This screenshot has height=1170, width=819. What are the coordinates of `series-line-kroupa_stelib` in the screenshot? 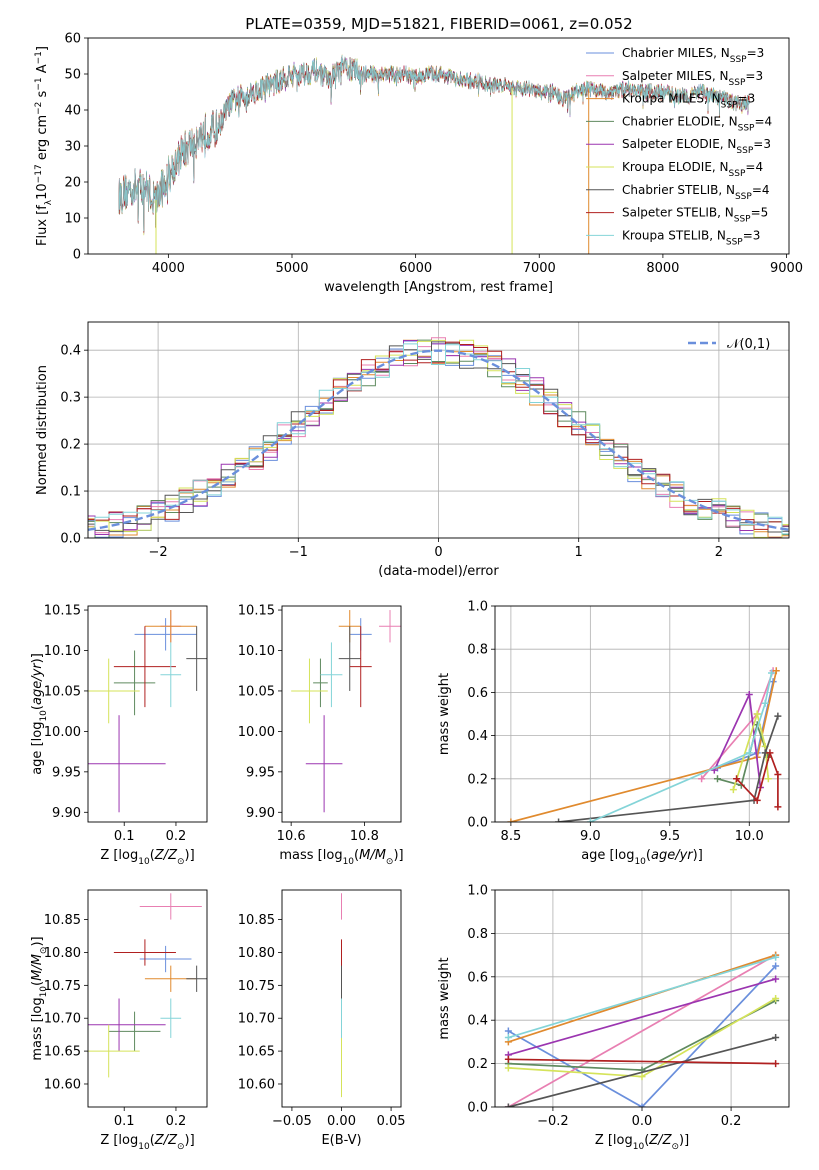 It's located at (642, 997).